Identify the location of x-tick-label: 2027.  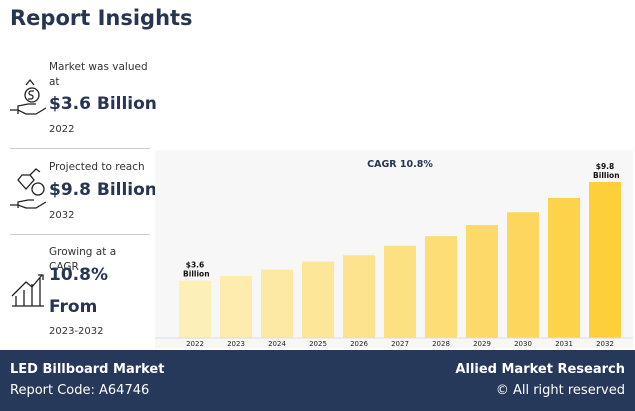
(400, 344).